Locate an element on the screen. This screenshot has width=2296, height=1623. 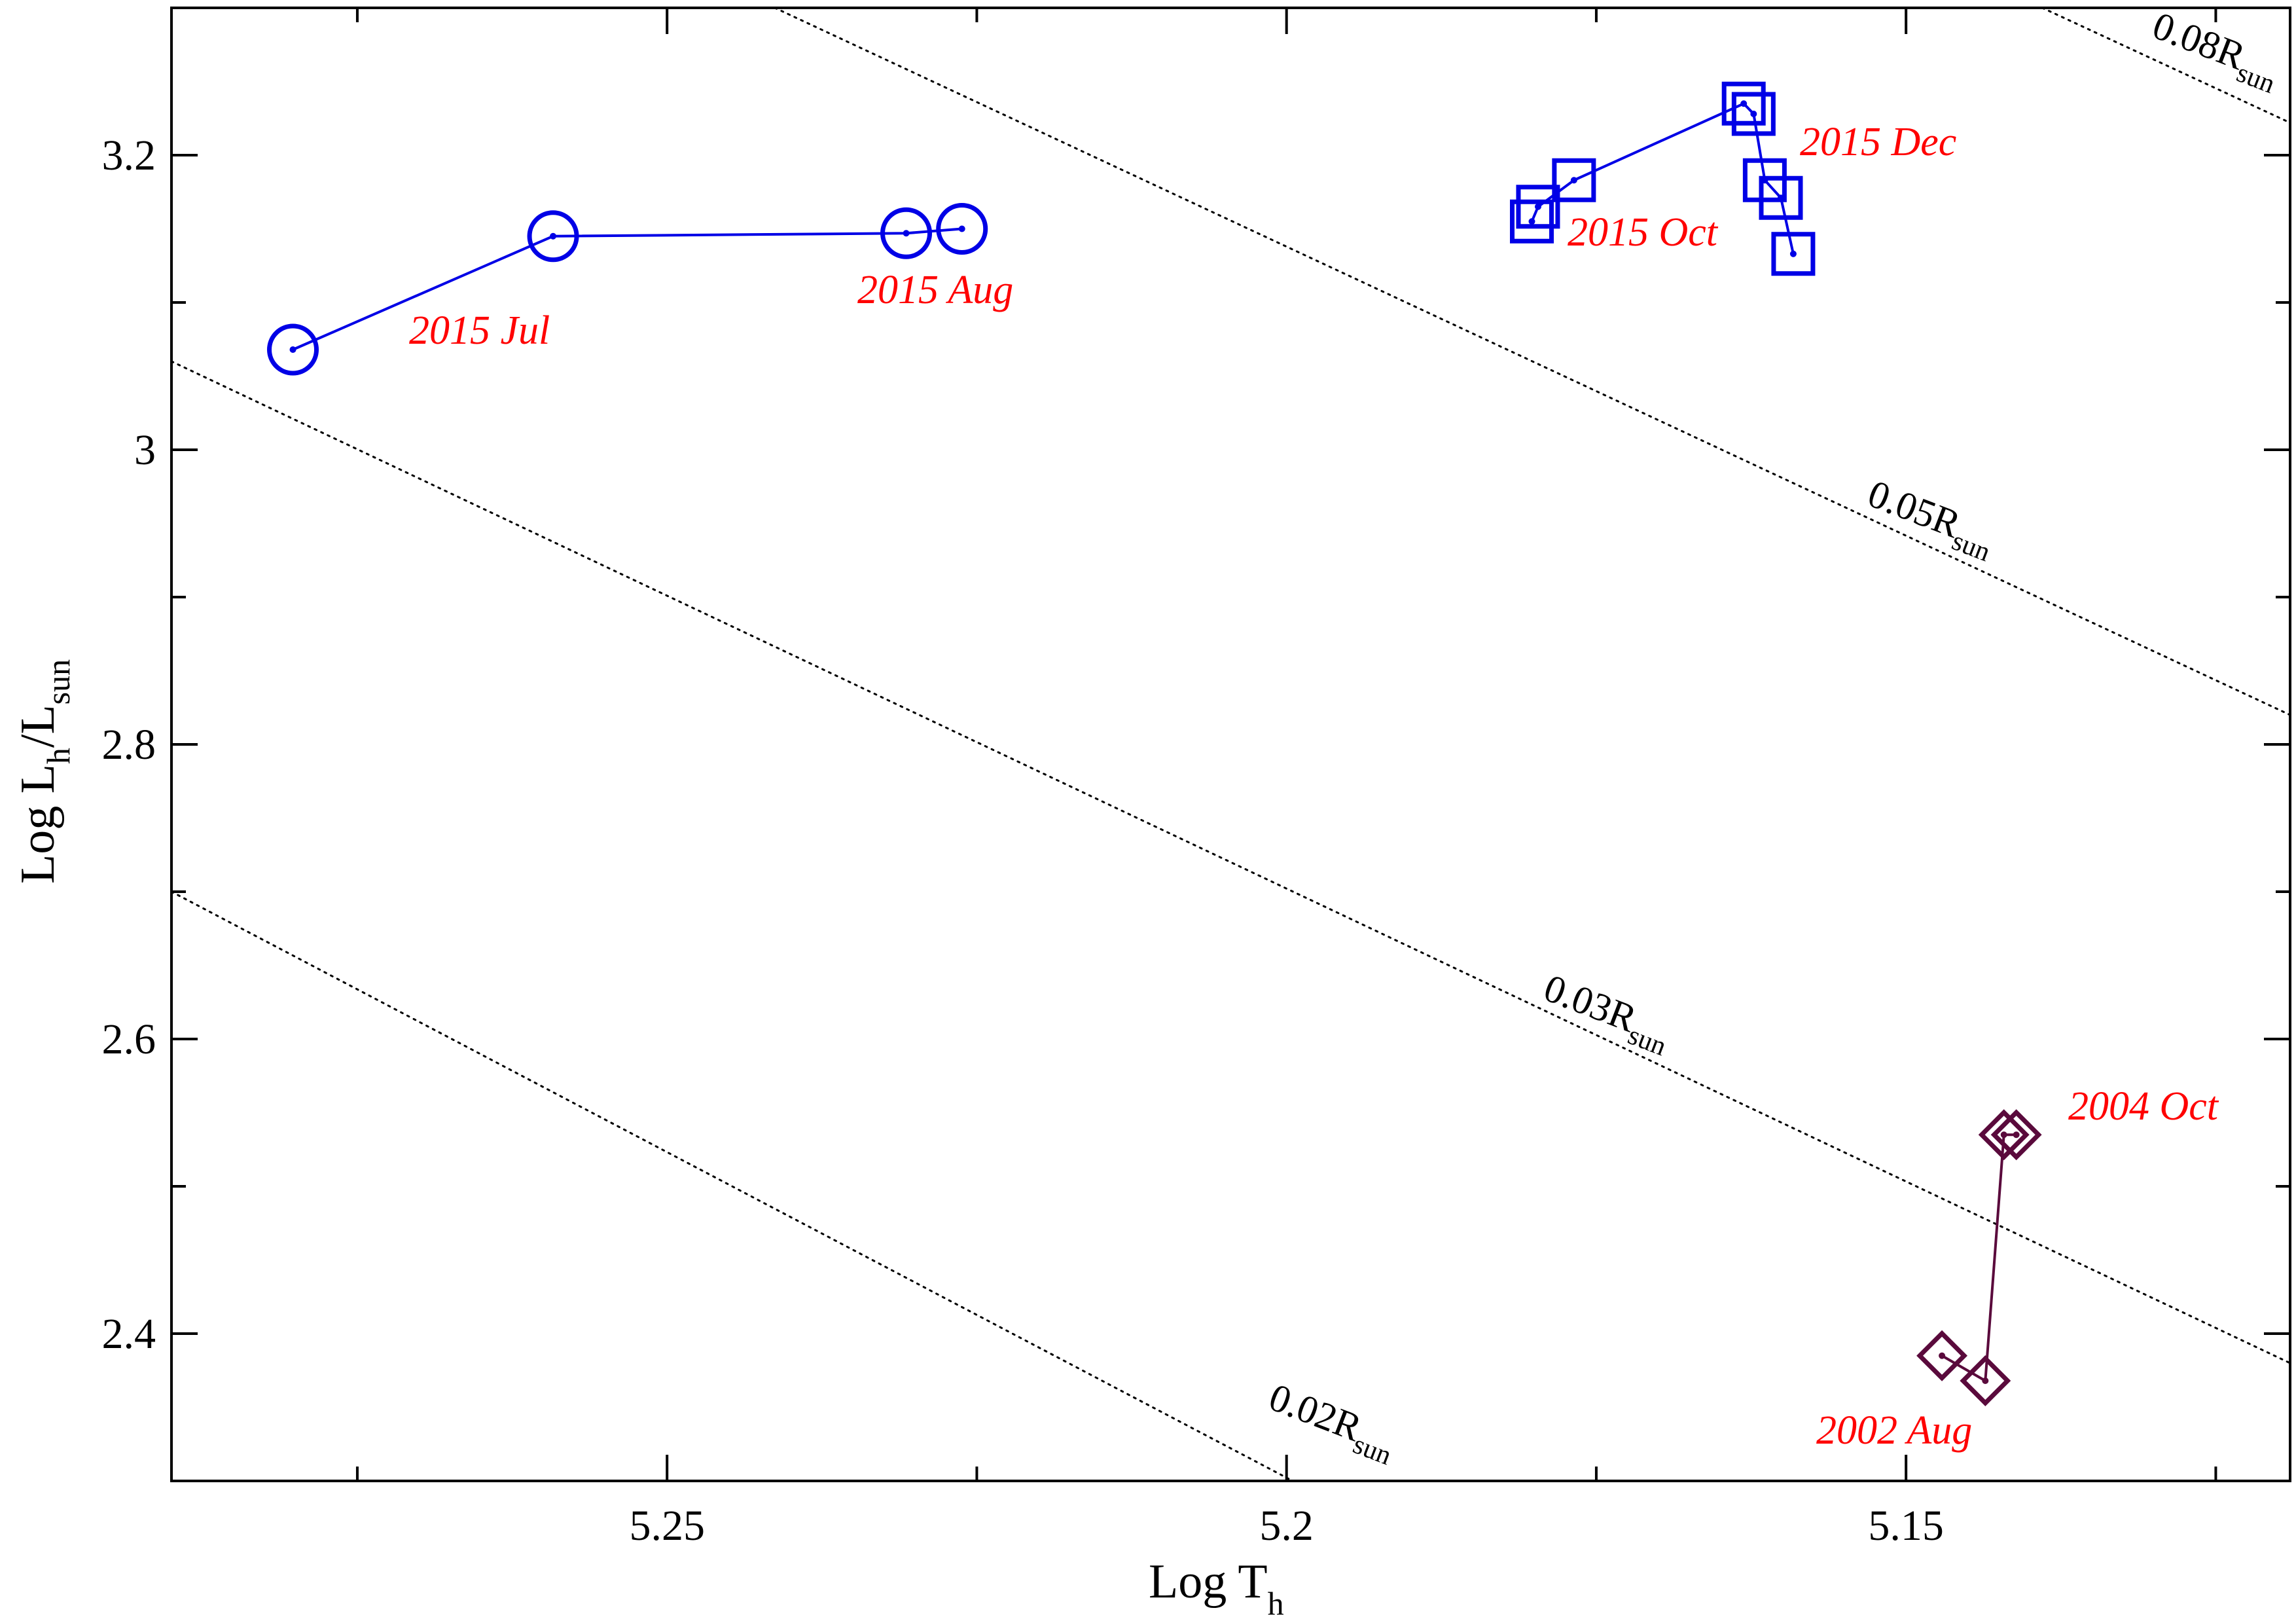
radius-label-0.03: 0.03Rsun is located at coordinates (1607, 1014).